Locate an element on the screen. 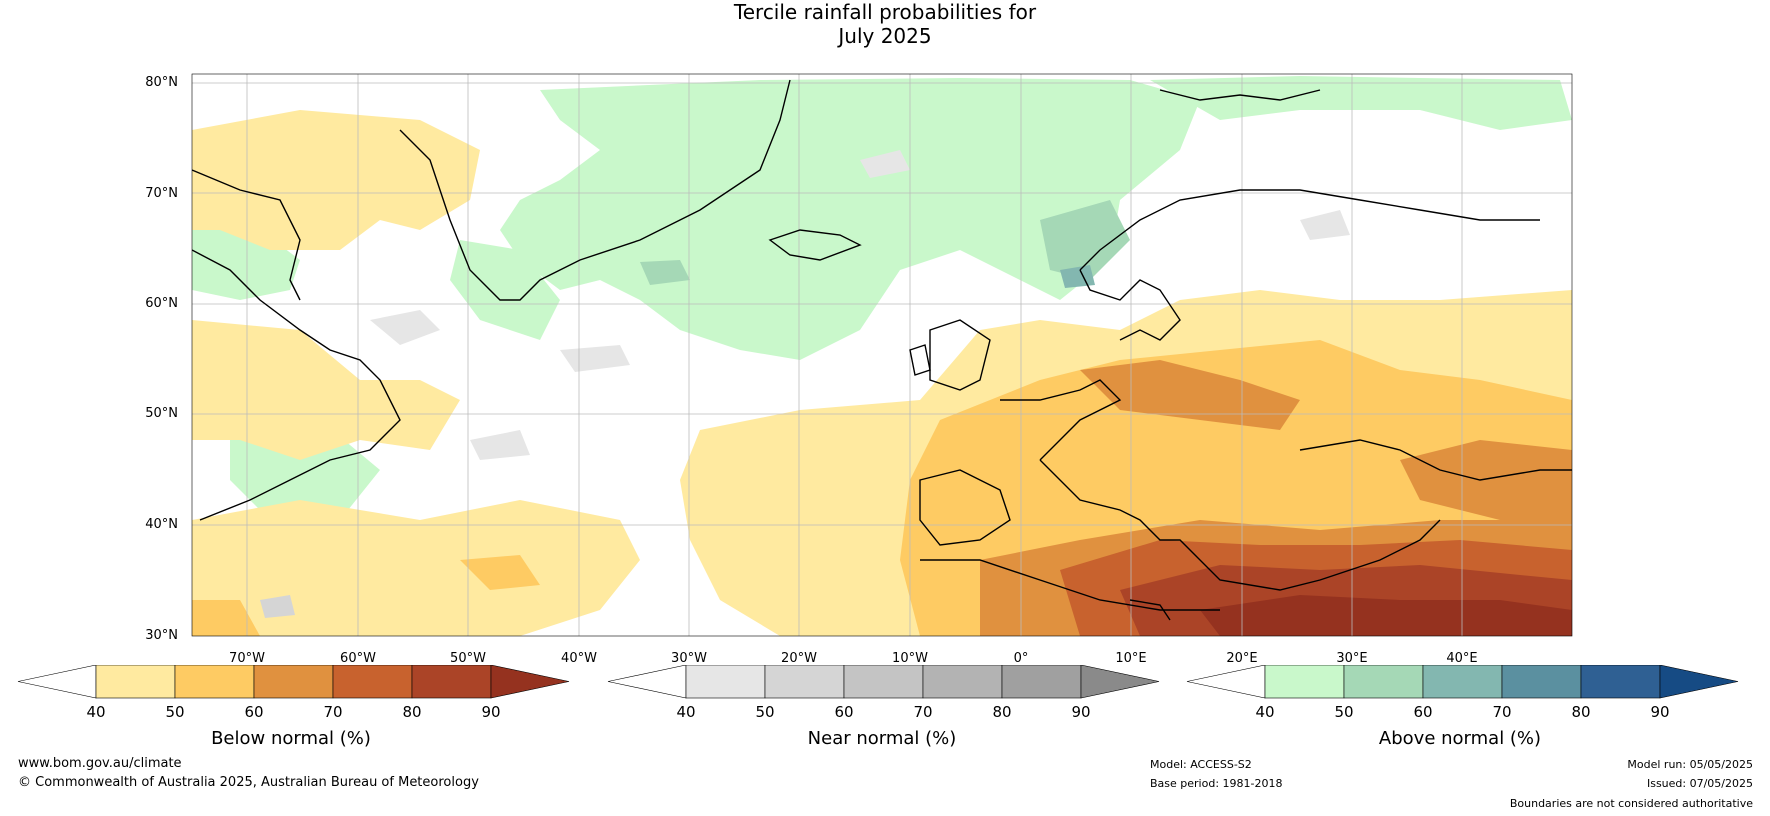 This screenshot has width=1770, height=816. lat-label-40n: 40°N is located at coordinates (161, 524).